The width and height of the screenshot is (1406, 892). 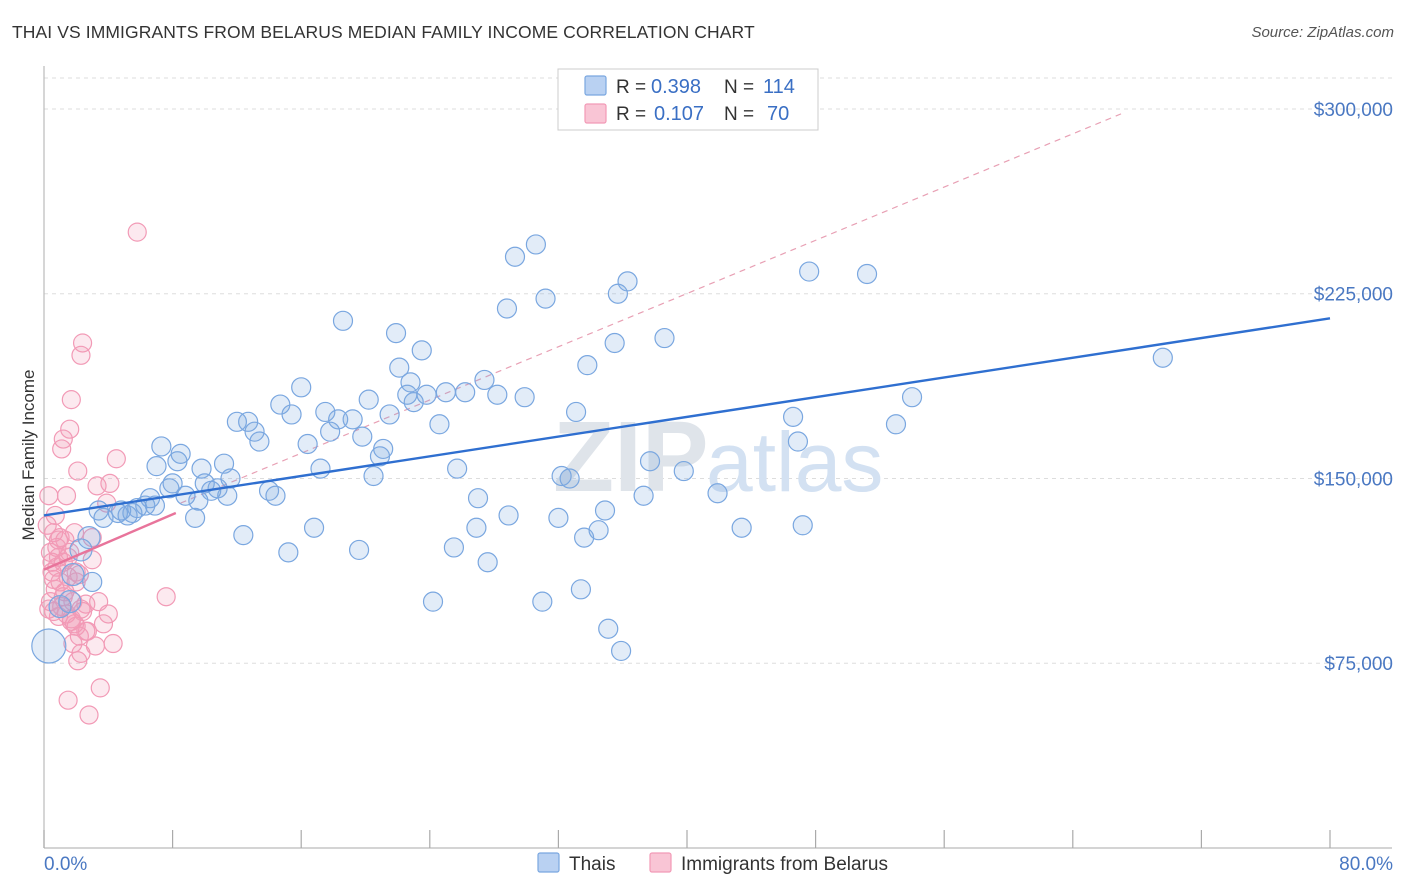 I want to click on x-tick-label-right: 80.0%, so click(x=1366, y=864).